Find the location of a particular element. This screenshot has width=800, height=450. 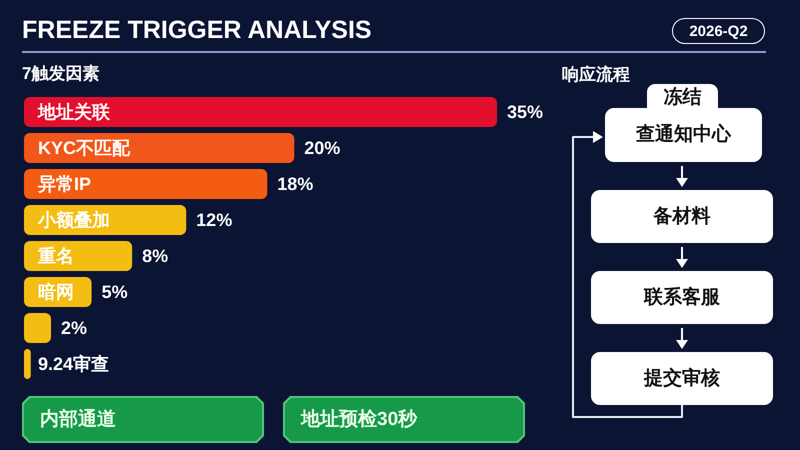

data-label: 5% is located at coordinates (115, 292).